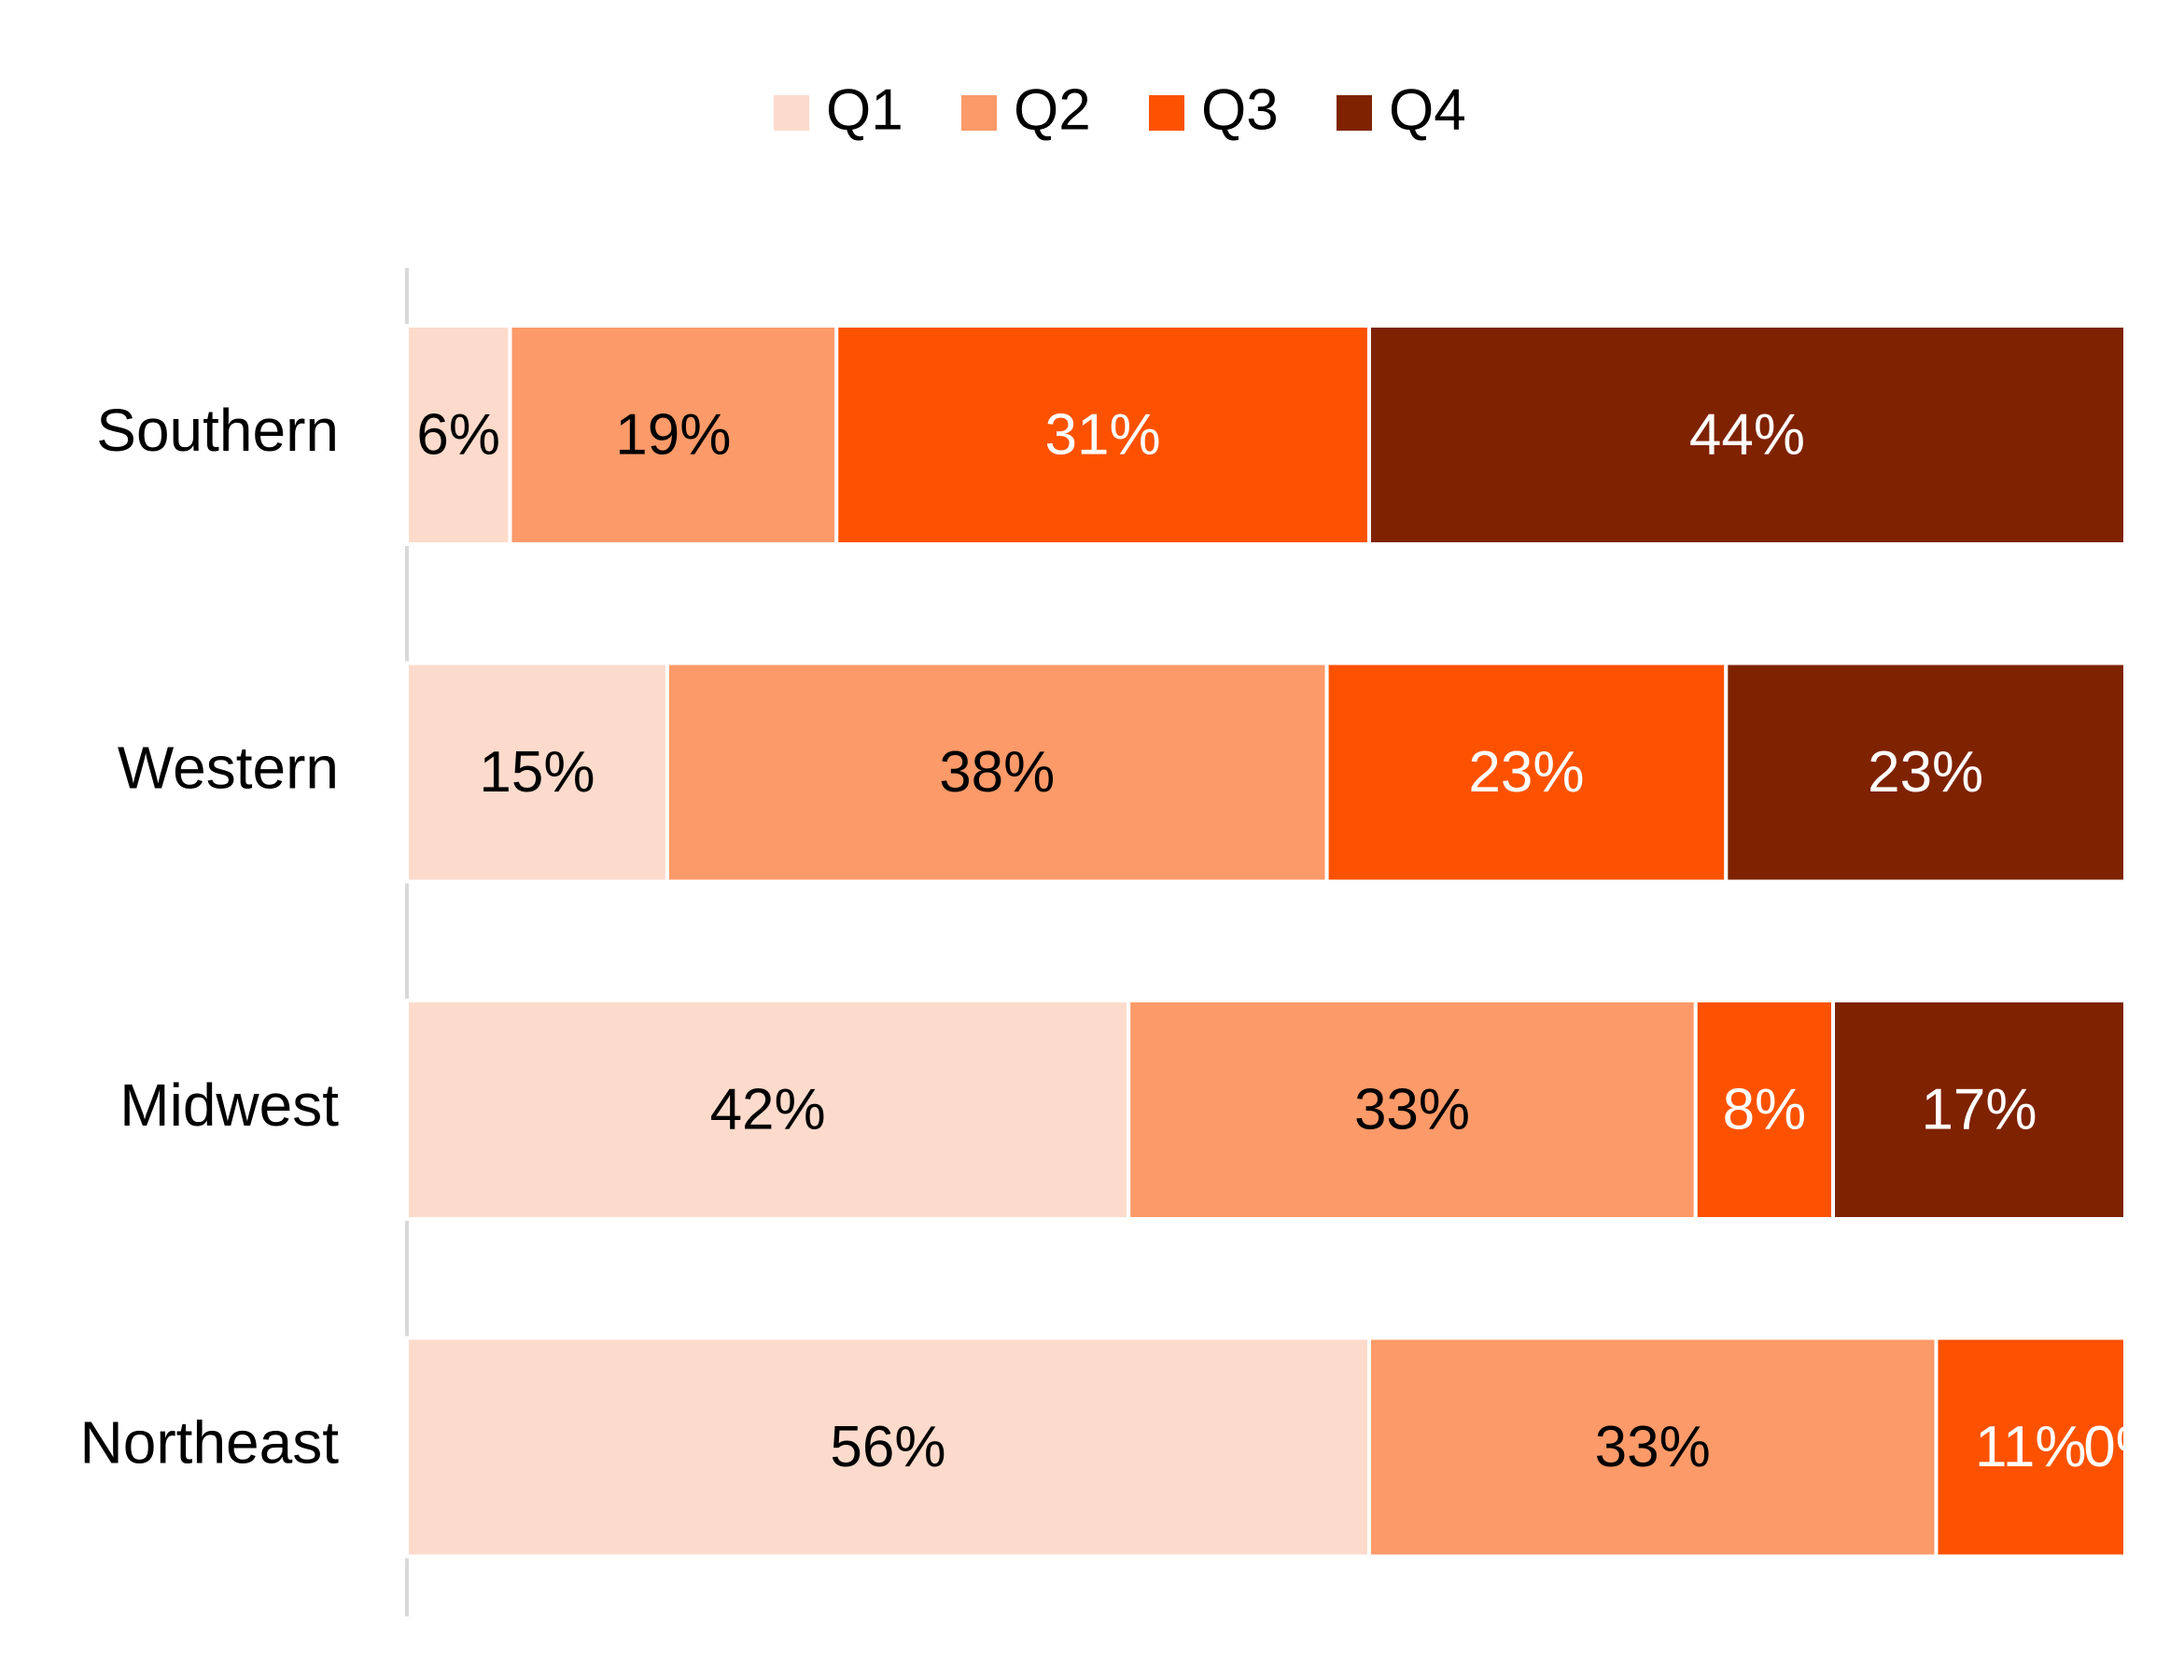  I want to click on data-label: 31%, so click(1103, 434).